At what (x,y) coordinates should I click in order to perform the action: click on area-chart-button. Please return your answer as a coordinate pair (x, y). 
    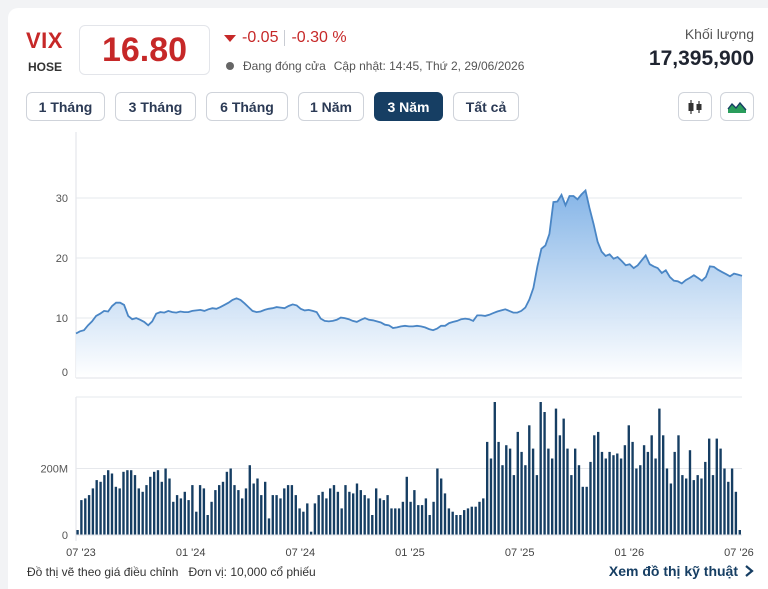
    Looking at the image, I should click on (737, 106).